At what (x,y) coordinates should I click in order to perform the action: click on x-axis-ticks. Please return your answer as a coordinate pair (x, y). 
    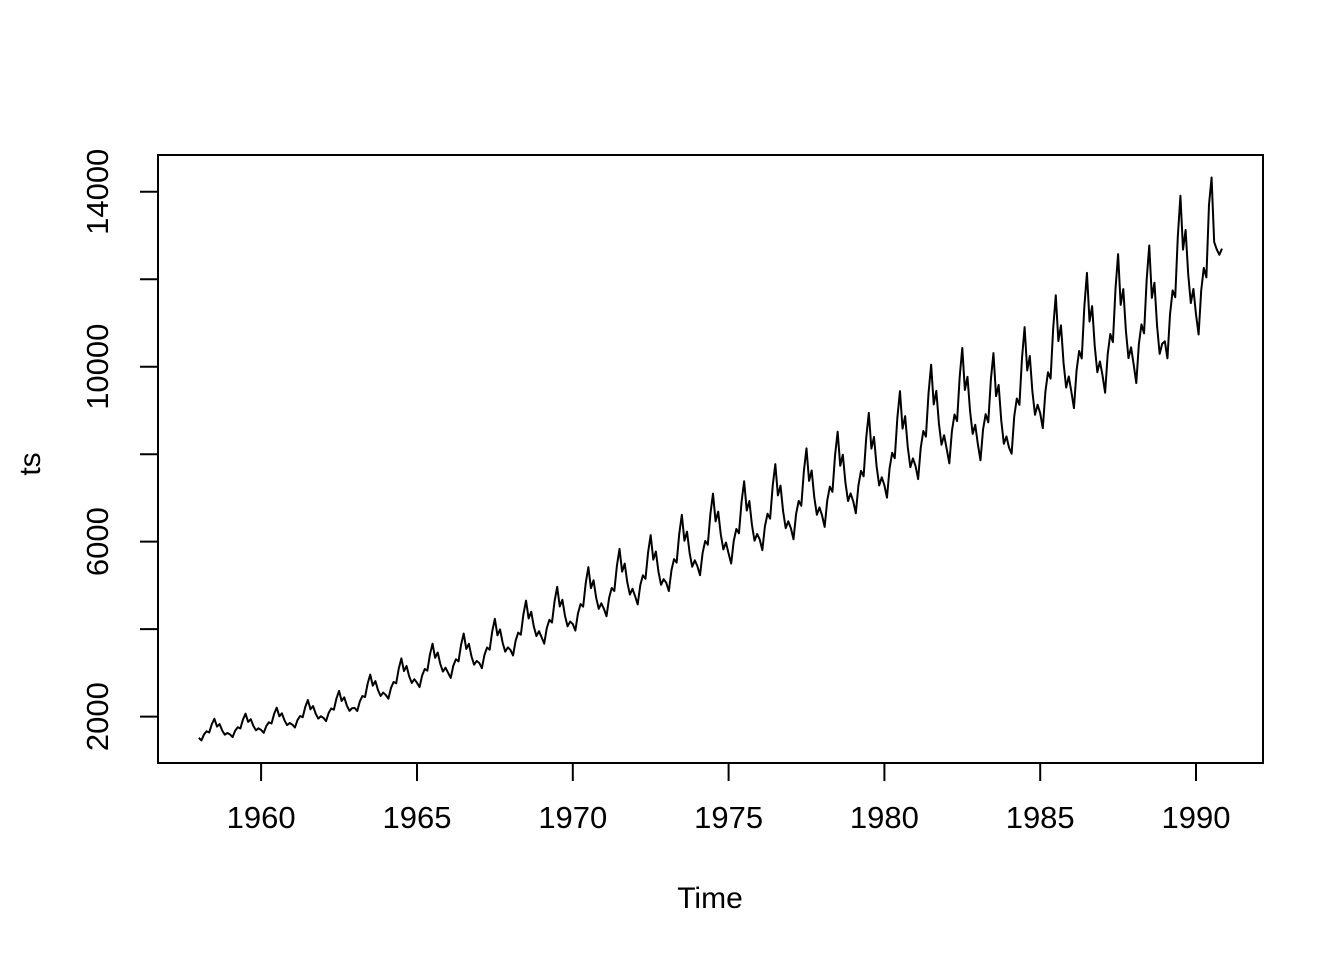
    Looking at the image, I should click on (728, 772).